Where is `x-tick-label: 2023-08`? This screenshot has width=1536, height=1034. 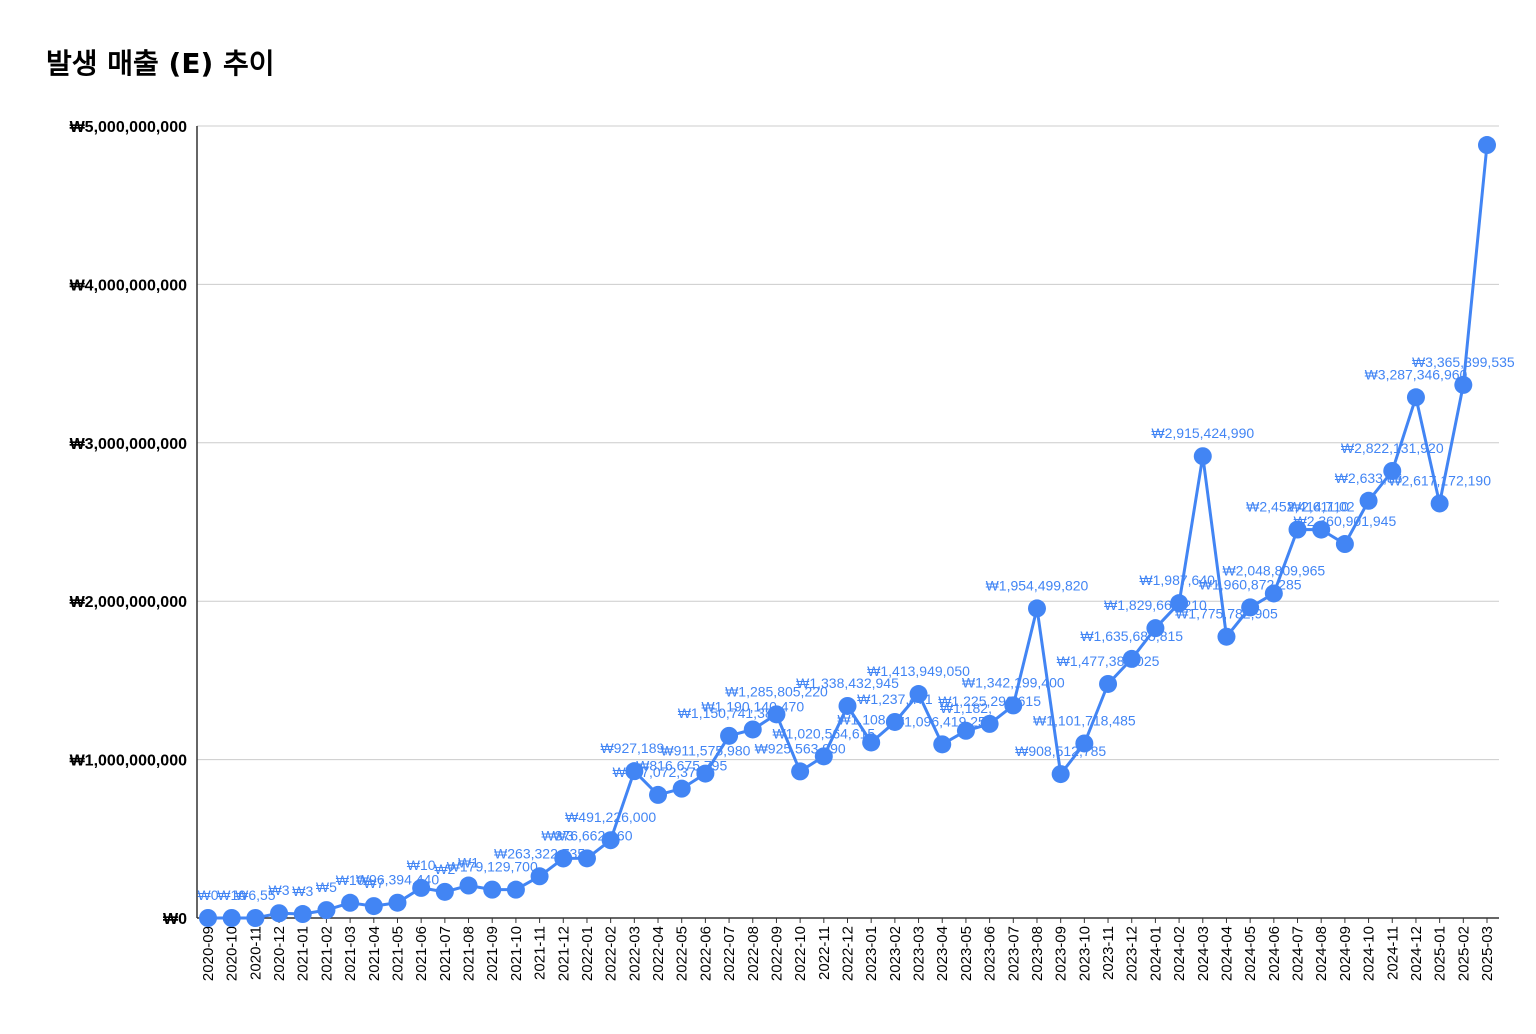
x-tick-label: 2023-08 is located at coordinates (1037, 953).